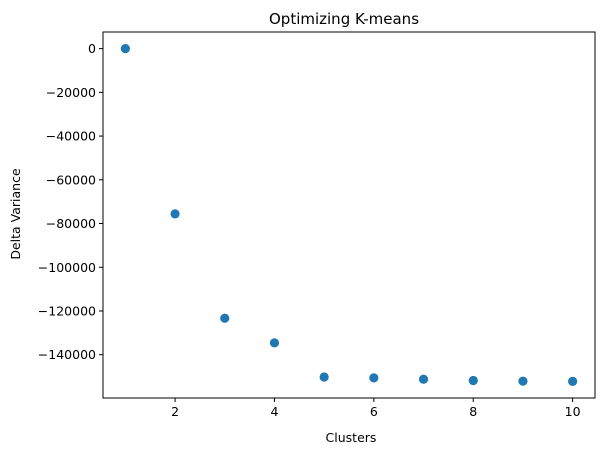  I want to click on x-tick-label: 2, so click(175, 411).